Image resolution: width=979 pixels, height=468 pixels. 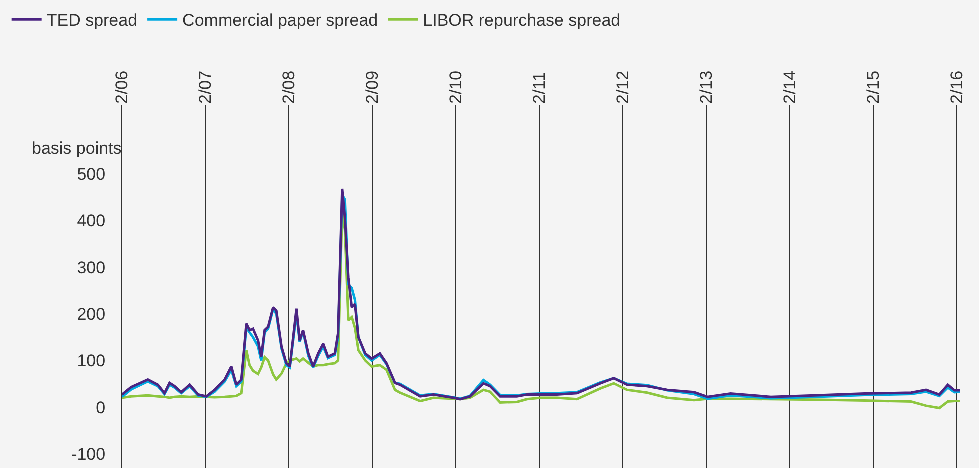 What do you see at coordinates (956, 87) in the screenshot?
I see `x-tick-label: 2/16` at bounding box center [956, 87].